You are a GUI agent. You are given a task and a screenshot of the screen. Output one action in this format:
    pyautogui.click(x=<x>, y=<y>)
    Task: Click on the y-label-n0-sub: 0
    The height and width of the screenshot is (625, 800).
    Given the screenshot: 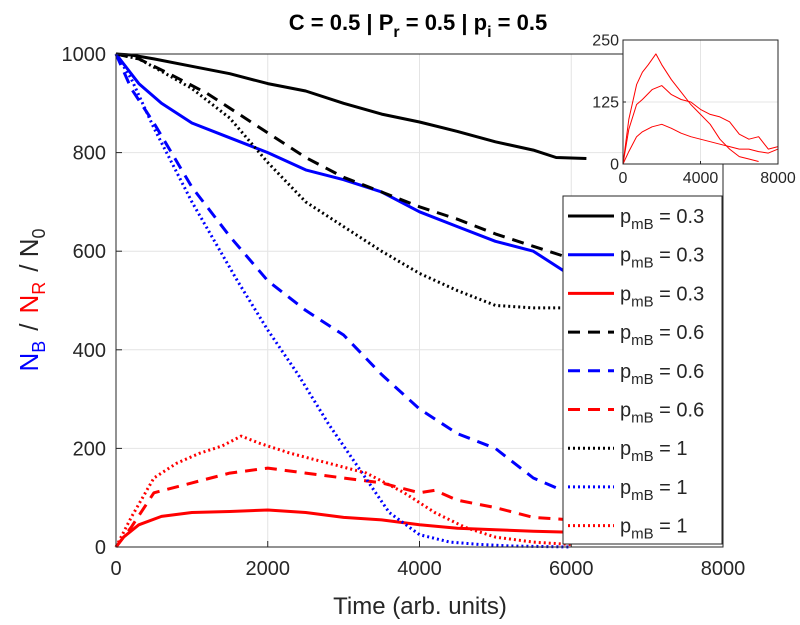 What is the action you would take?
    pyautogui.click(x=39, y=233)
    